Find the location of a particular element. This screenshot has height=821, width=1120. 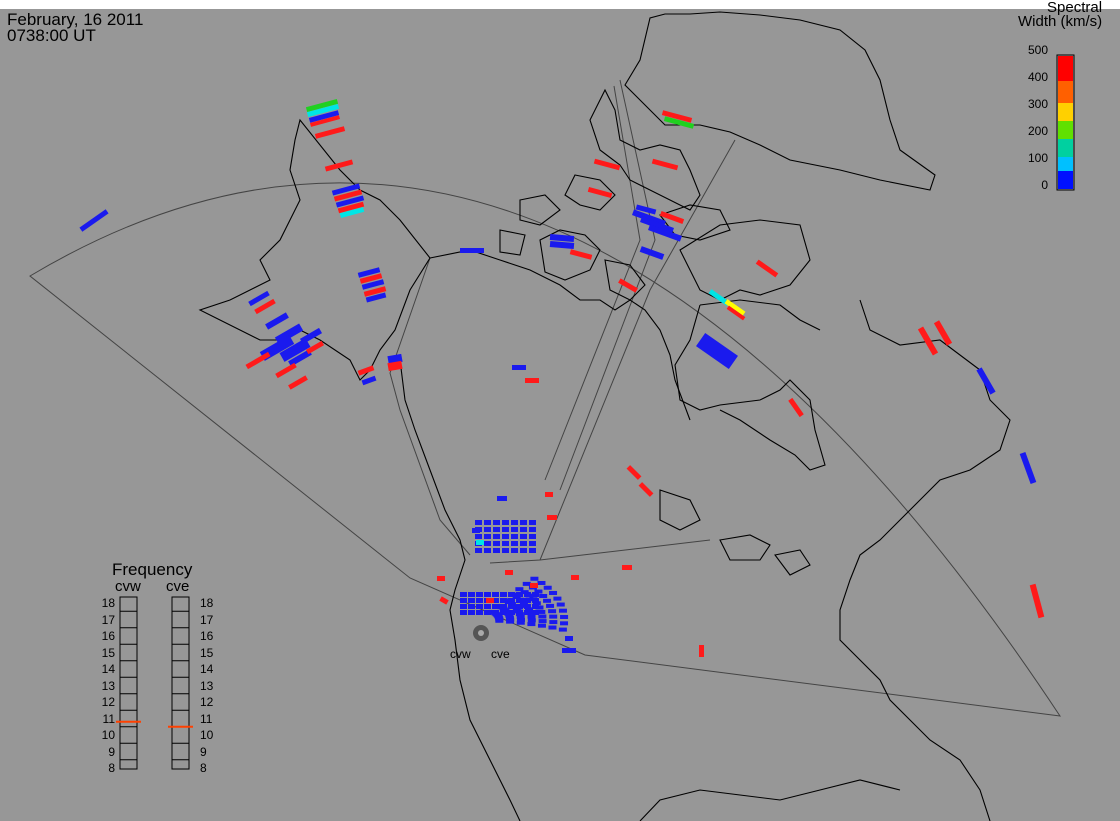

frequency-label-right: 14 is located at coordinates (207, 669).